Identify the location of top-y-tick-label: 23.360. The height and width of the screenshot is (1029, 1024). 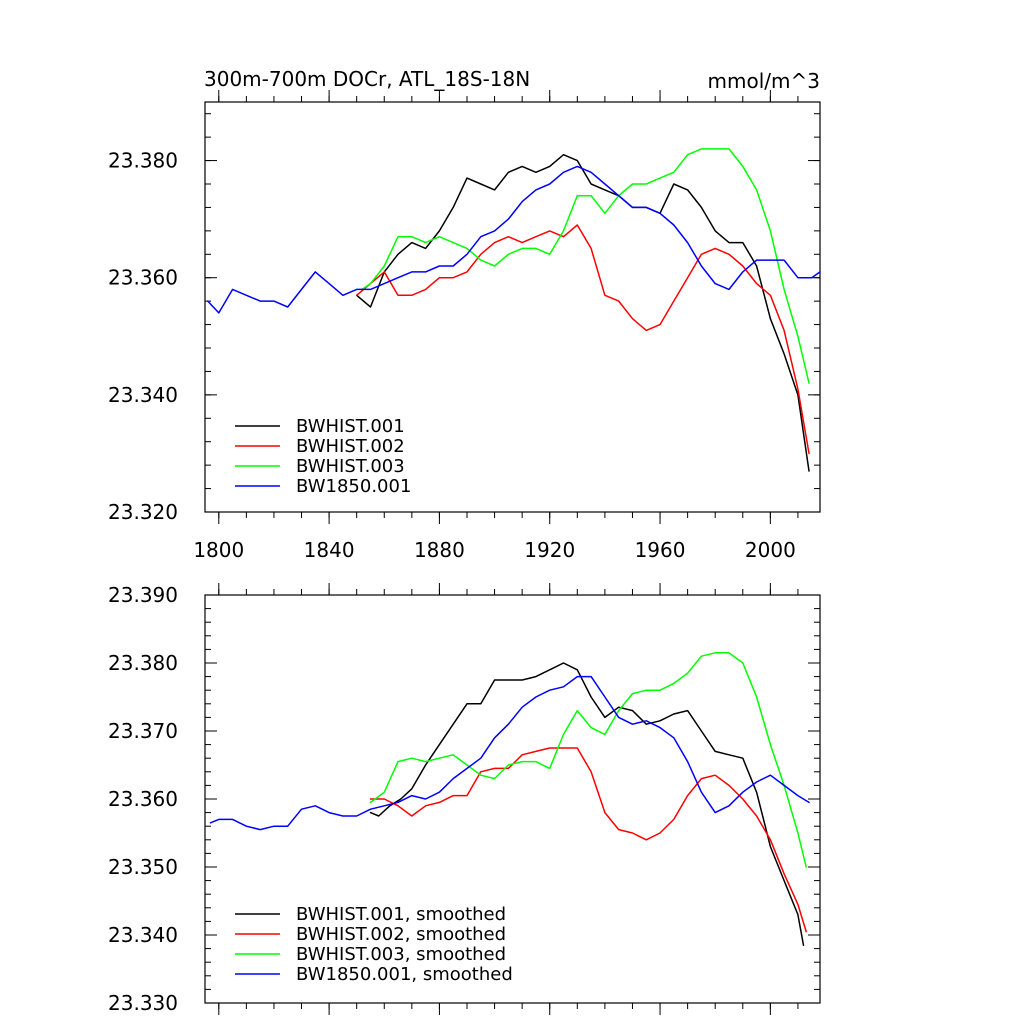
(143, 278).